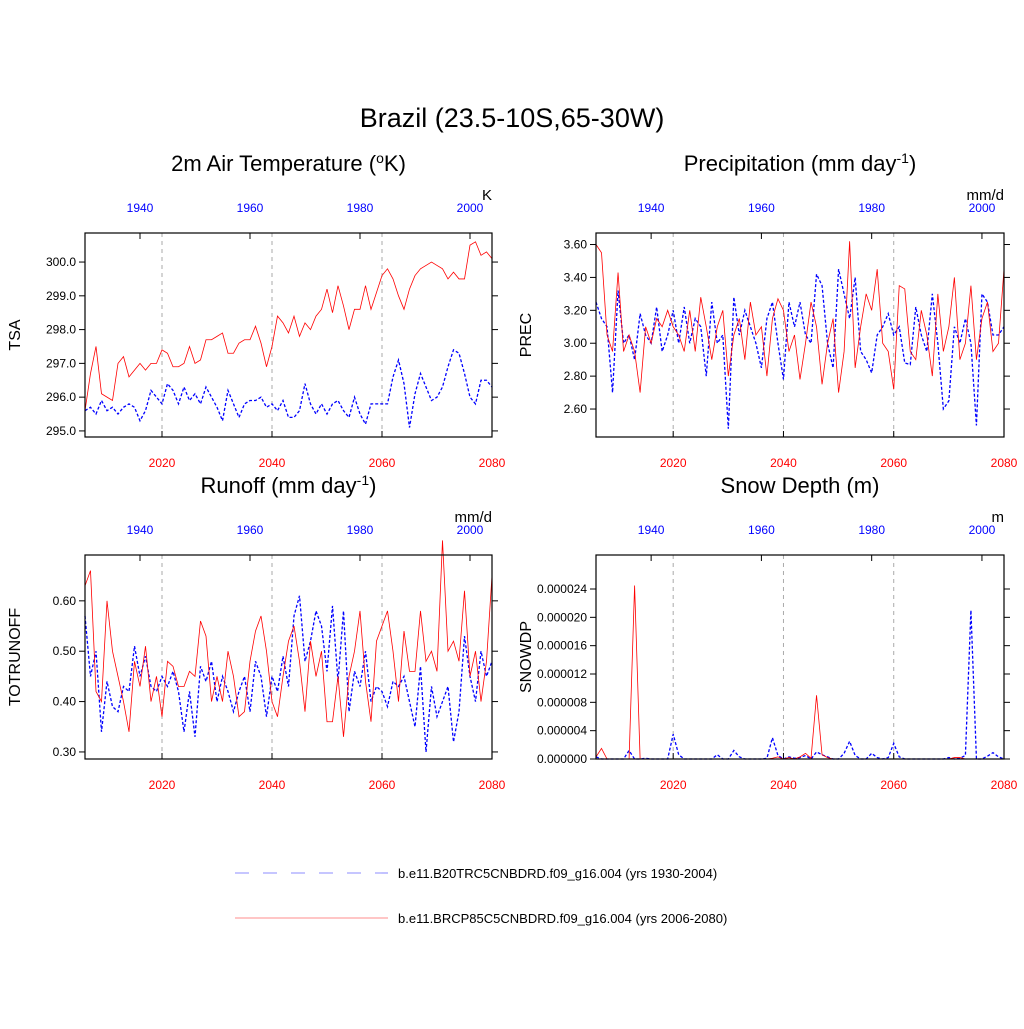 This screenshot has height=1029, width=1024. I want to click on y-tick-label: 3.20, so click(576, 310).